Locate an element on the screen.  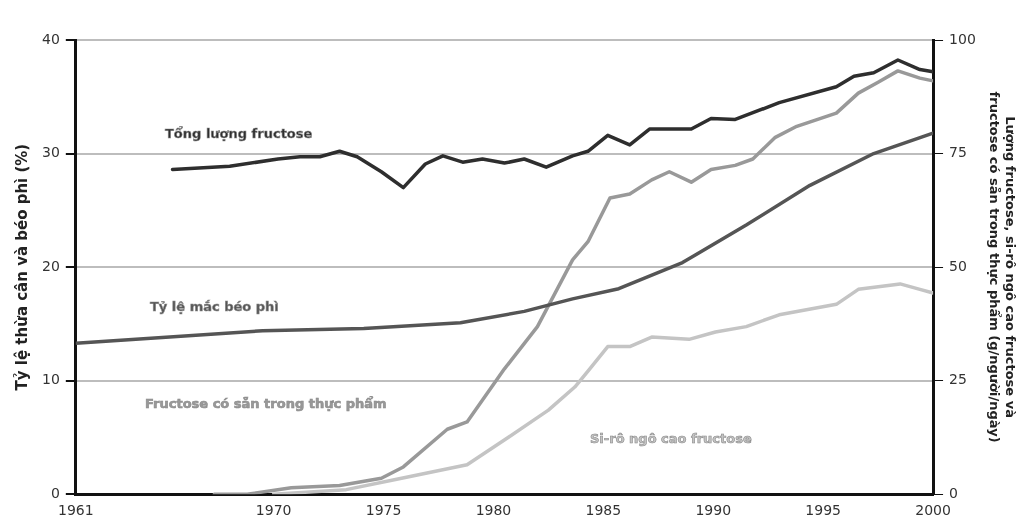
y2-tick-label: 75 is located at coordinates (958, 152).